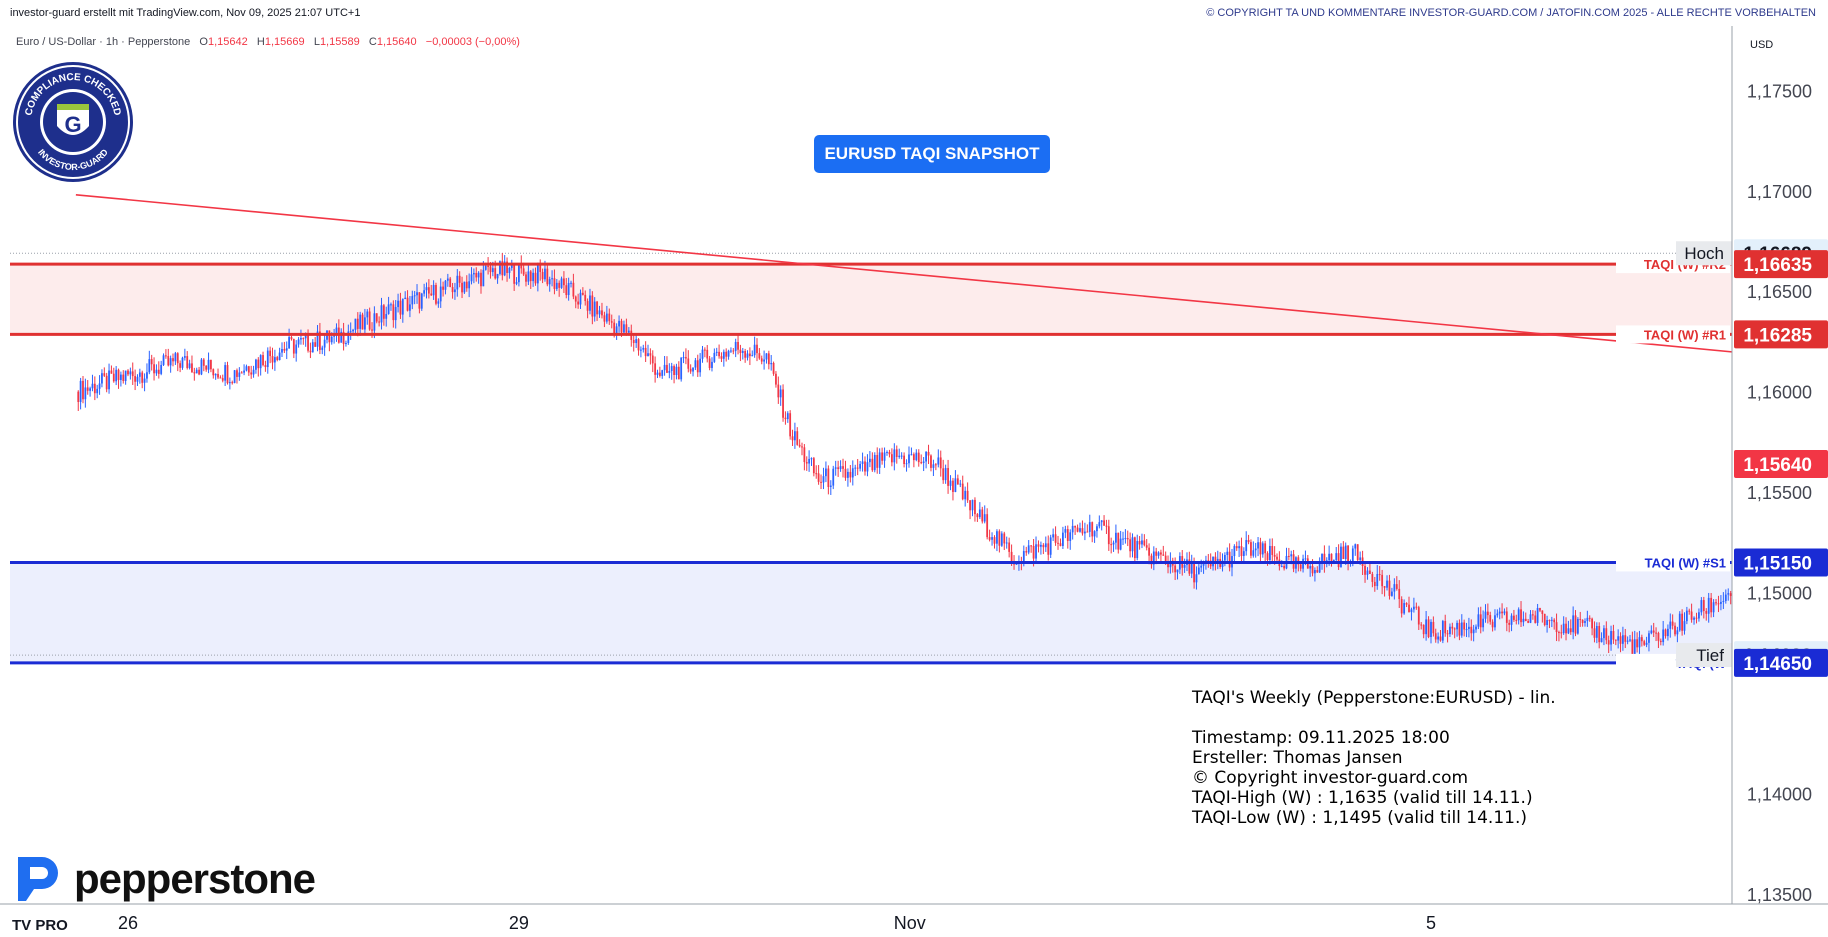  Describe the element at coordinates (914, 920) in the screenshot. I see `time-axis` at that location.